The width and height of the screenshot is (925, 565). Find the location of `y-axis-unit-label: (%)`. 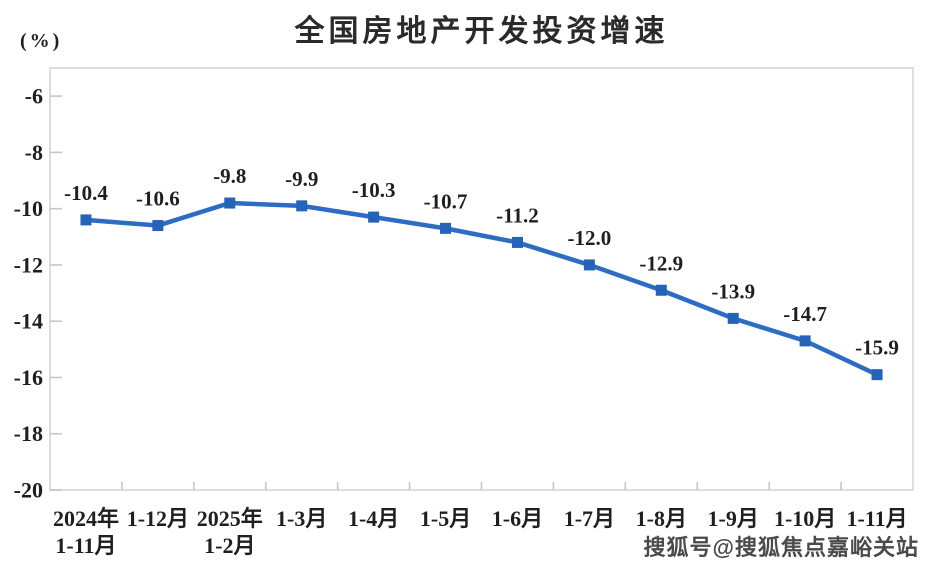

y-axis-unit-label: (%) is located at coordinates (41, 41).